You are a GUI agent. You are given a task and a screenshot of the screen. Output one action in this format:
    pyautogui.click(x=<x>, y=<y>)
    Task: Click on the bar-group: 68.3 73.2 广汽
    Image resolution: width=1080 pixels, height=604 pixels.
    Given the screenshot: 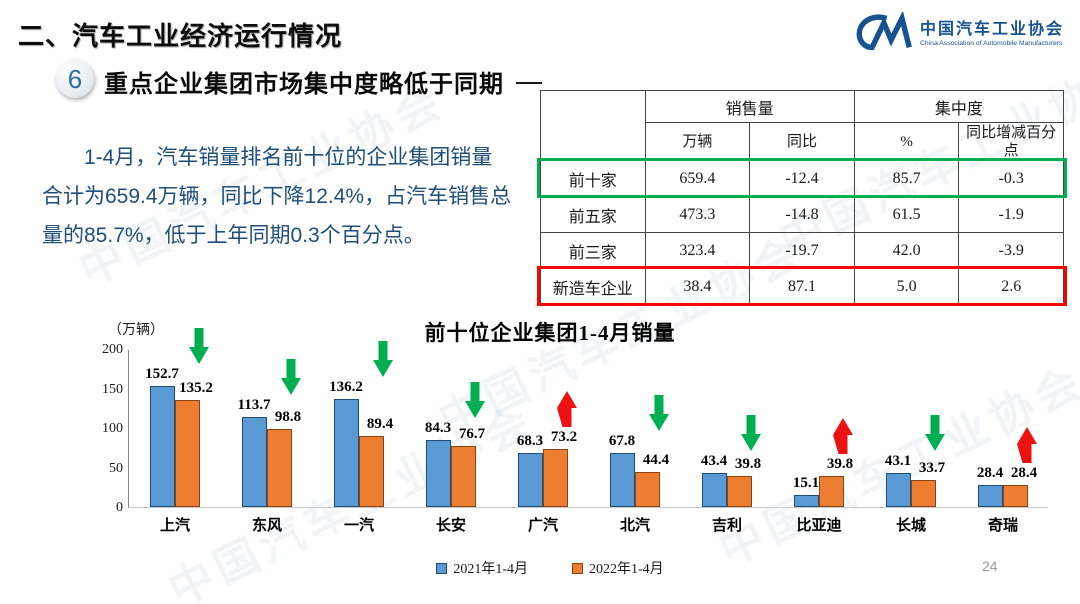 What is the action you would take?
    pyautogui.click(x=543, y=442)
    